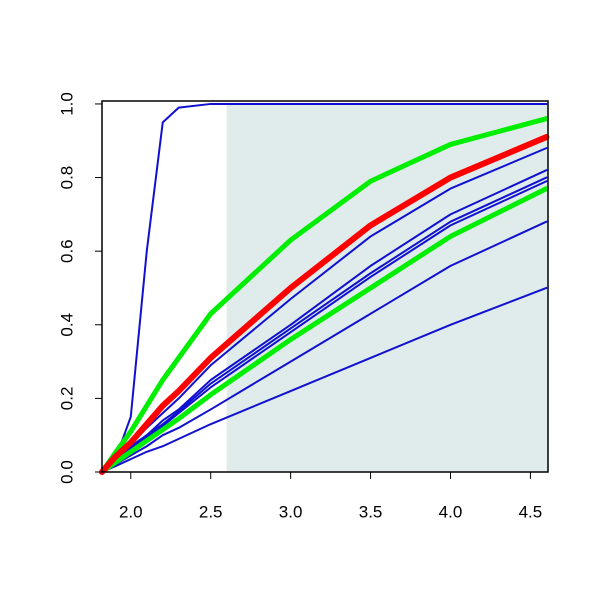  I want to click on y-tick-label: 0.8, so click(66, 178).